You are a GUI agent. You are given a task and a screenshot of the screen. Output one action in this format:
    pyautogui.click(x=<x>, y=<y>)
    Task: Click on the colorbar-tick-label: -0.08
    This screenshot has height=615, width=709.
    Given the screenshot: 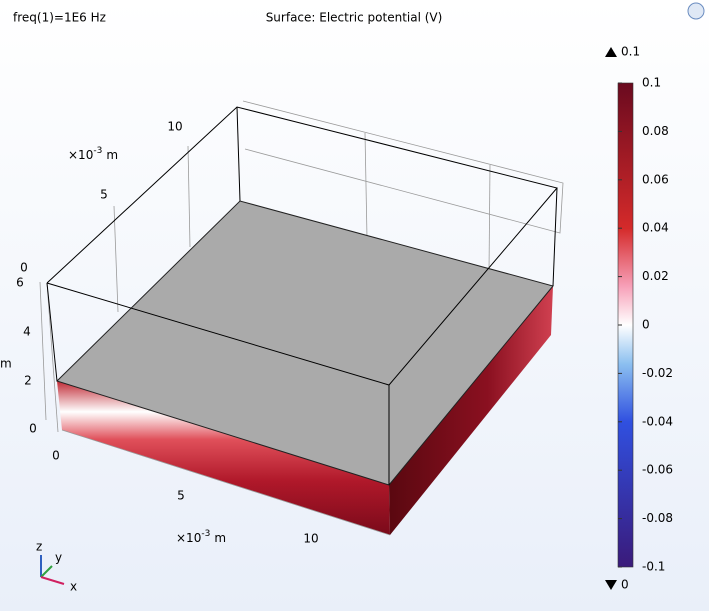 What is the action you would take?
    pyautogui.click(x=657, y=518)
    